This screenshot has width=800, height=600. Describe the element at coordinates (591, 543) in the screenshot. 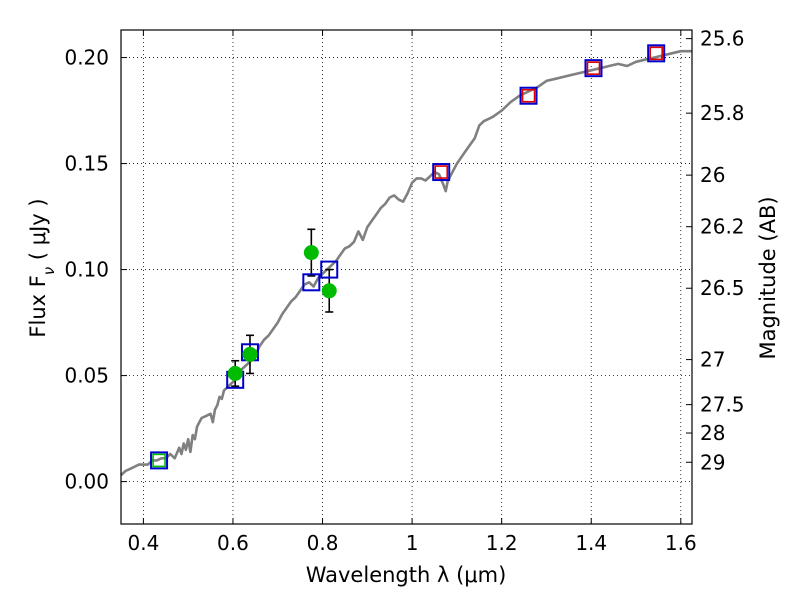

I see `x-tick-label: 1.4` at that location.